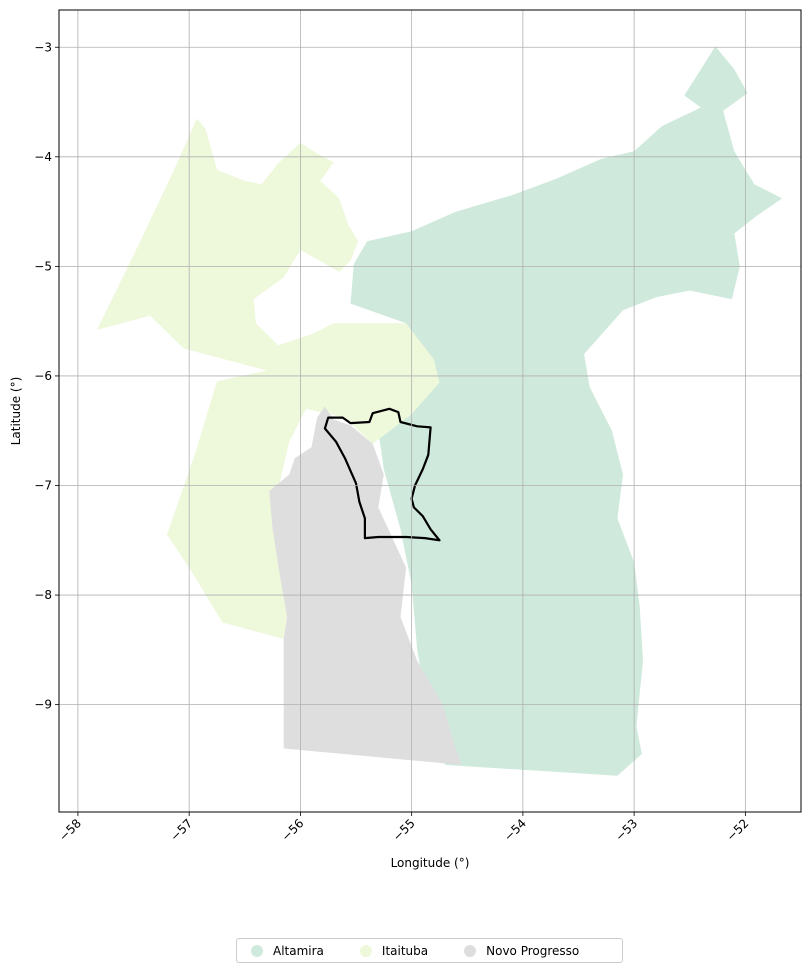  I want to click on x-tick-label: −58, so click(70, 830).